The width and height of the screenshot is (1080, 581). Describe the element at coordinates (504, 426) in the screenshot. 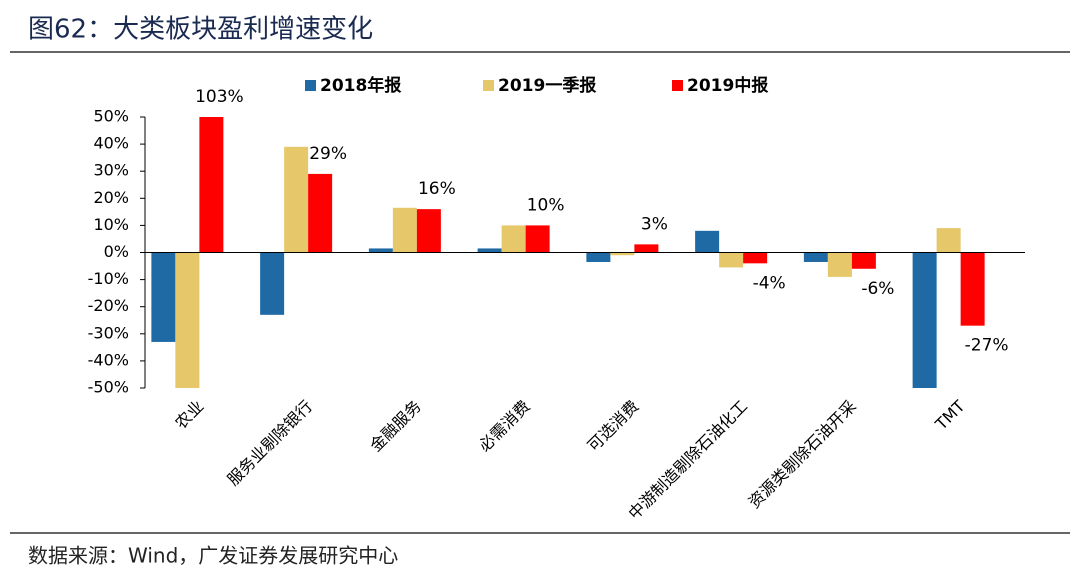

I see `x-tick-label: 必需消费` at that location.